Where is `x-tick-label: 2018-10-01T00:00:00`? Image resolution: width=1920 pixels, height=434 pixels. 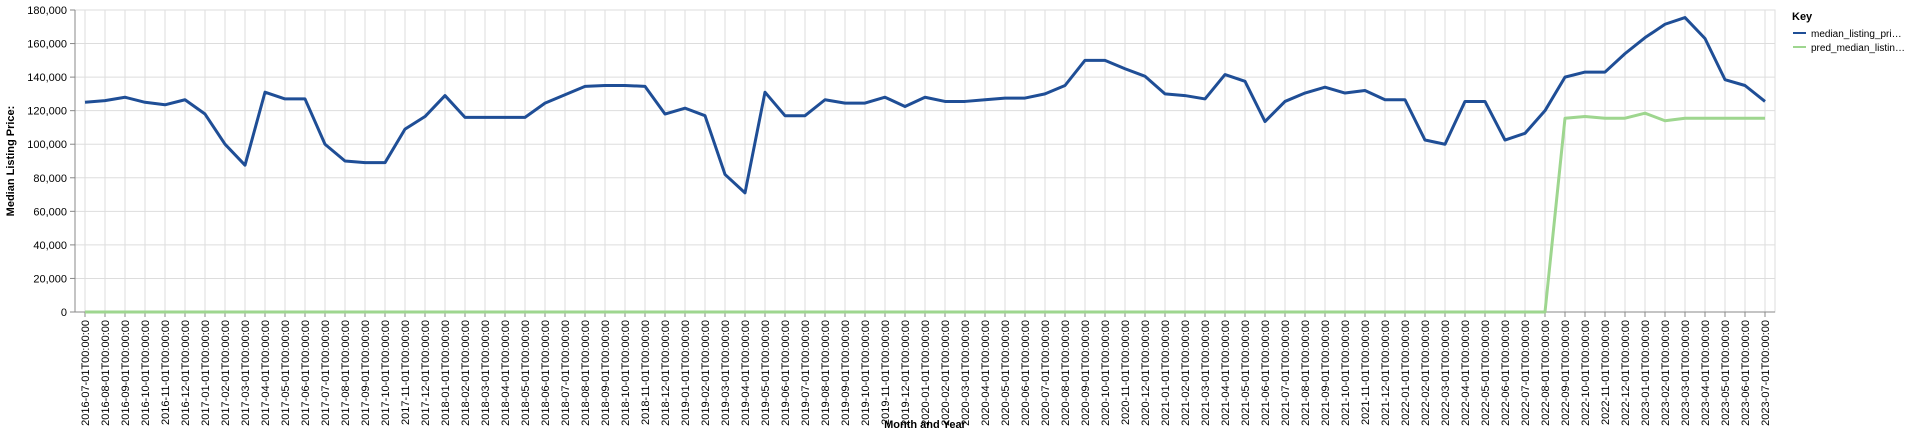 x-tick-label: 2018-10-01T00:00:00 is located at coordinates (626, 373).